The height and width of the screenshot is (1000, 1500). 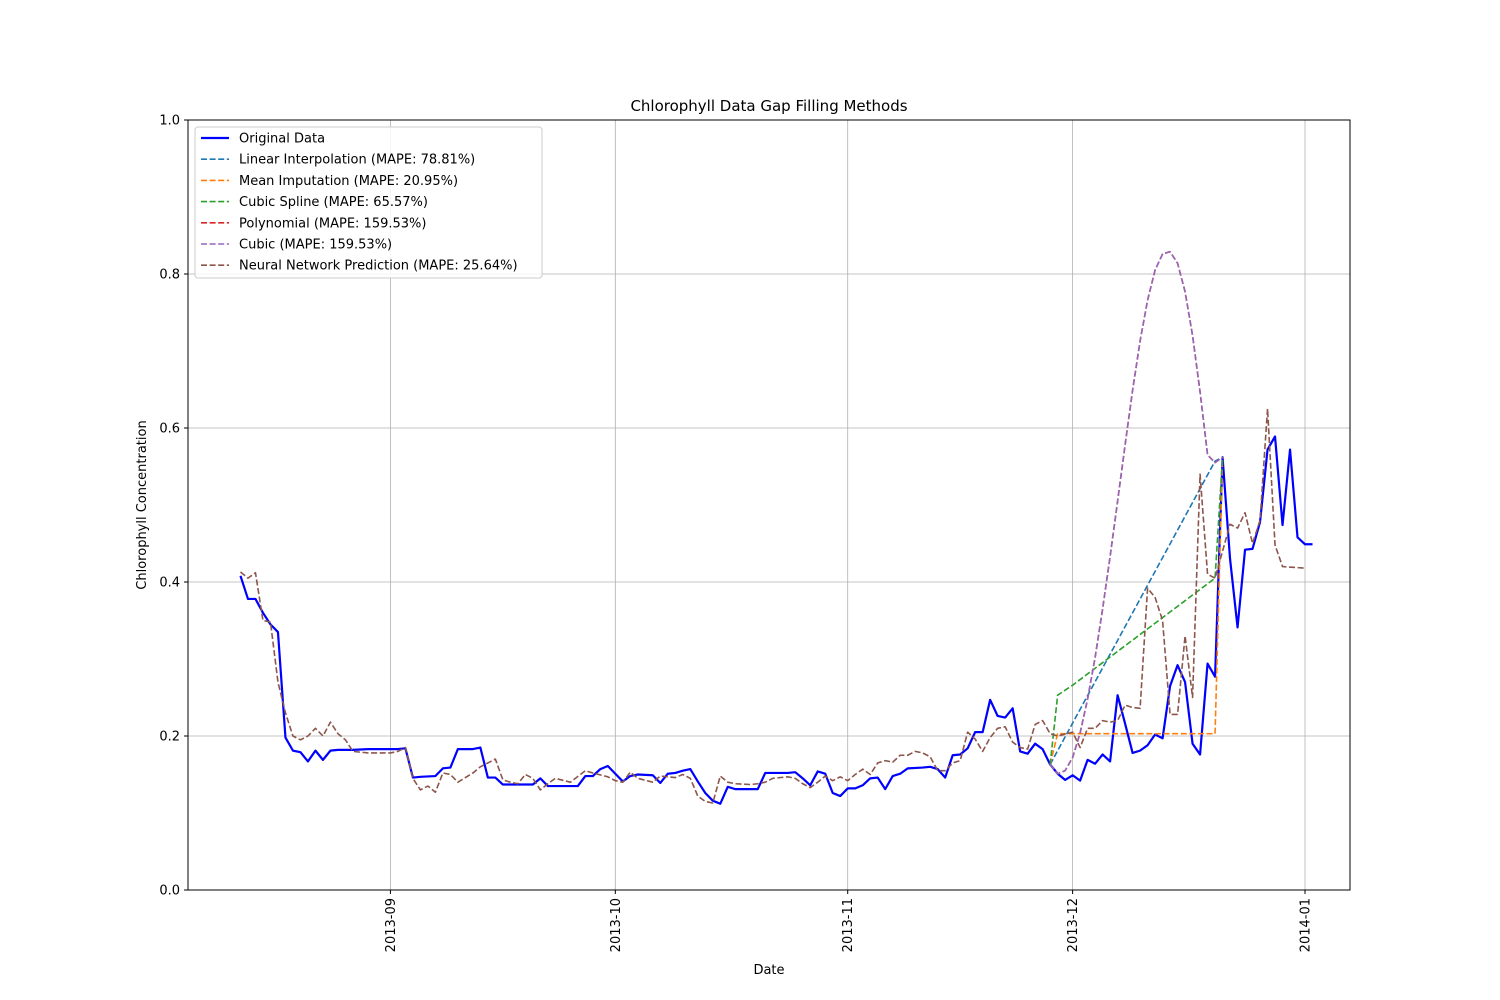 I want to click on x-tick-label: 2013-11, so click(x=848, y=925).